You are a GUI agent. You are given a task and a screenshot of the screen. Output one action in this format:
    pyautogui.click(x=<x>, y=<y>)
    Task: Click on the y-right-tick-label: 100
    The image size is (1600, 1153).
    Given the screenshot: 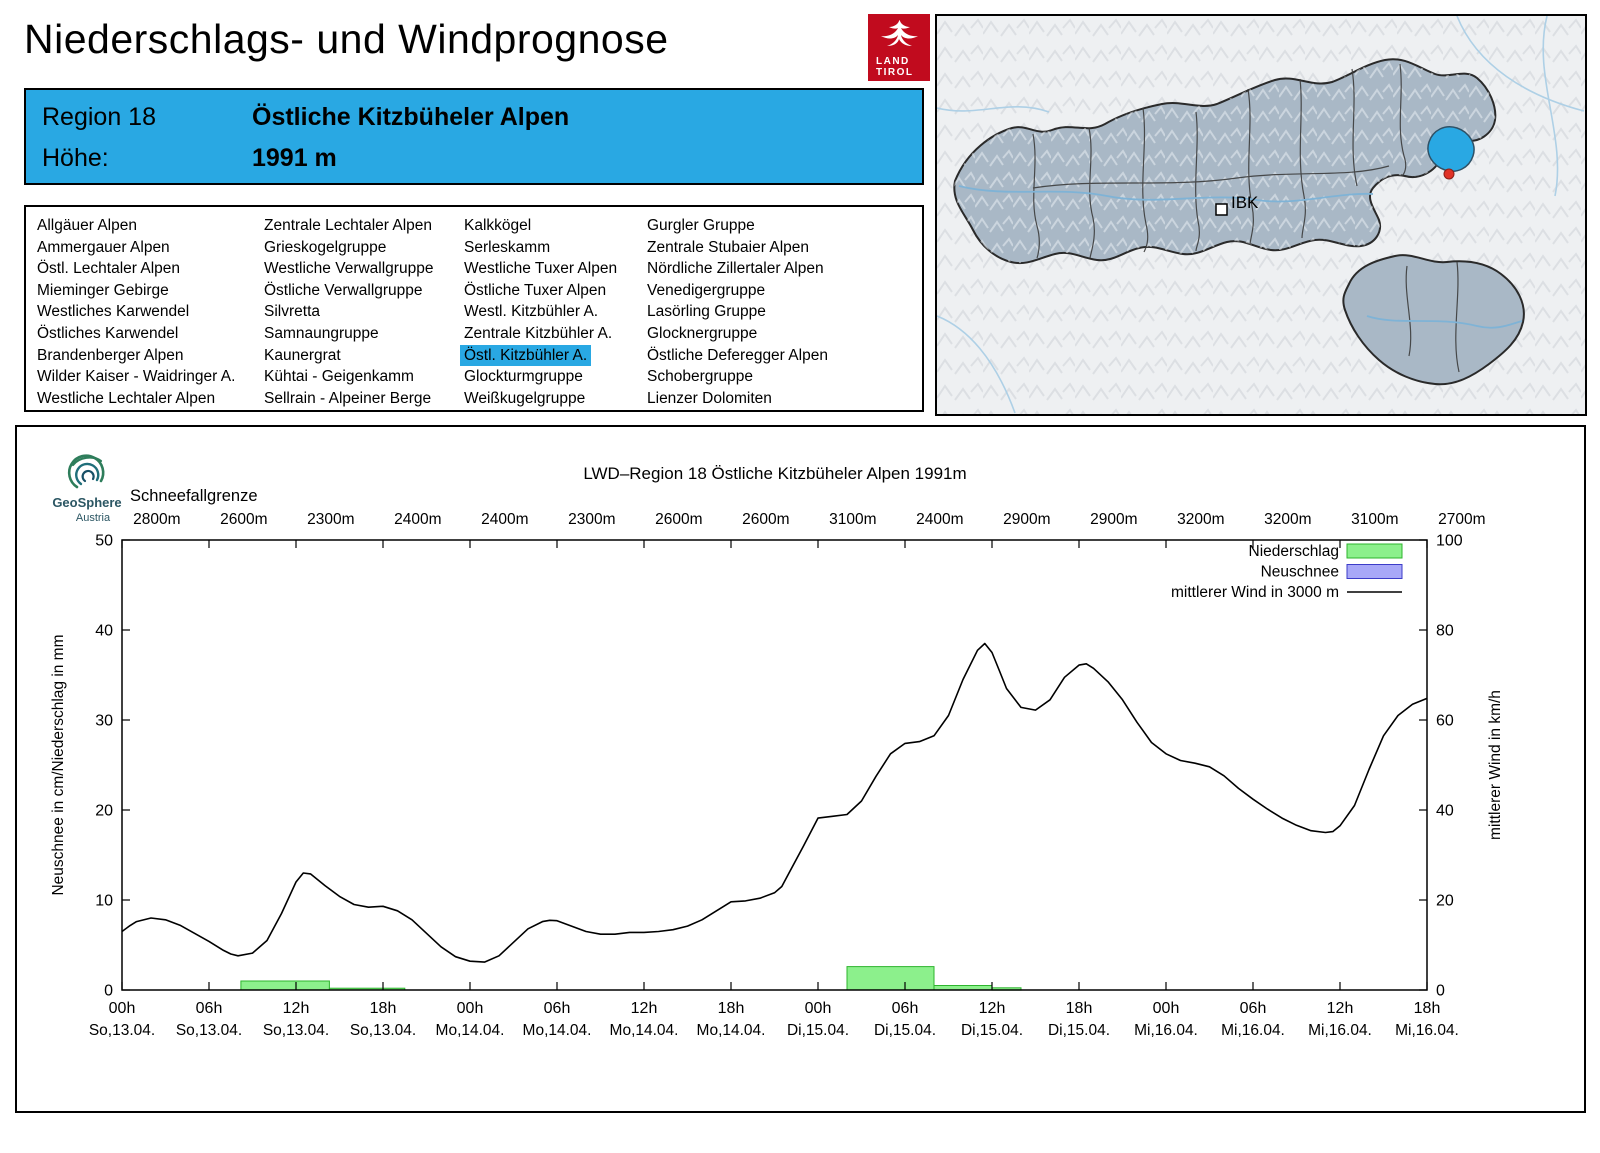 What is the action you would take?
    pyautogui.click(x=1449, y=541)
    